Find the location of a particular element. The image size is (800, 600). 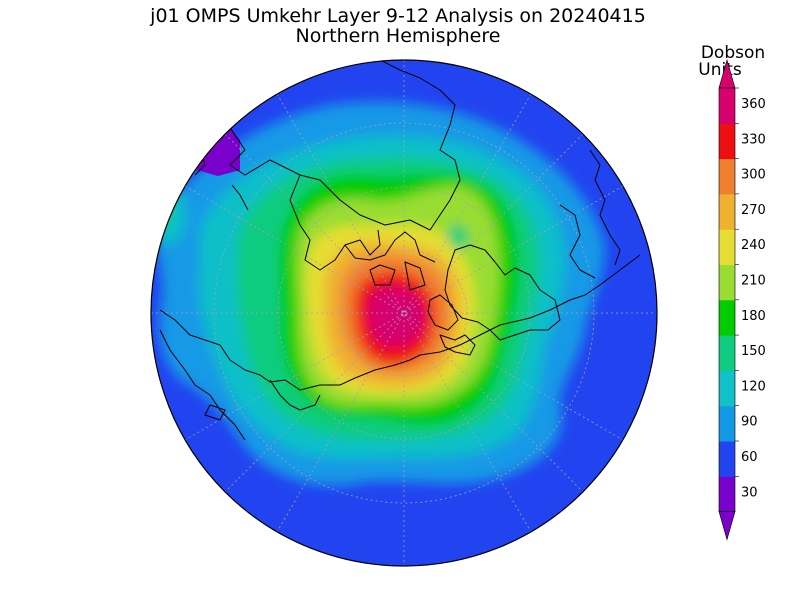

colorbar-ticks: 360 330 300 270 240 210 180 150 120 90 60 30 is located at coordinates (750, 293).